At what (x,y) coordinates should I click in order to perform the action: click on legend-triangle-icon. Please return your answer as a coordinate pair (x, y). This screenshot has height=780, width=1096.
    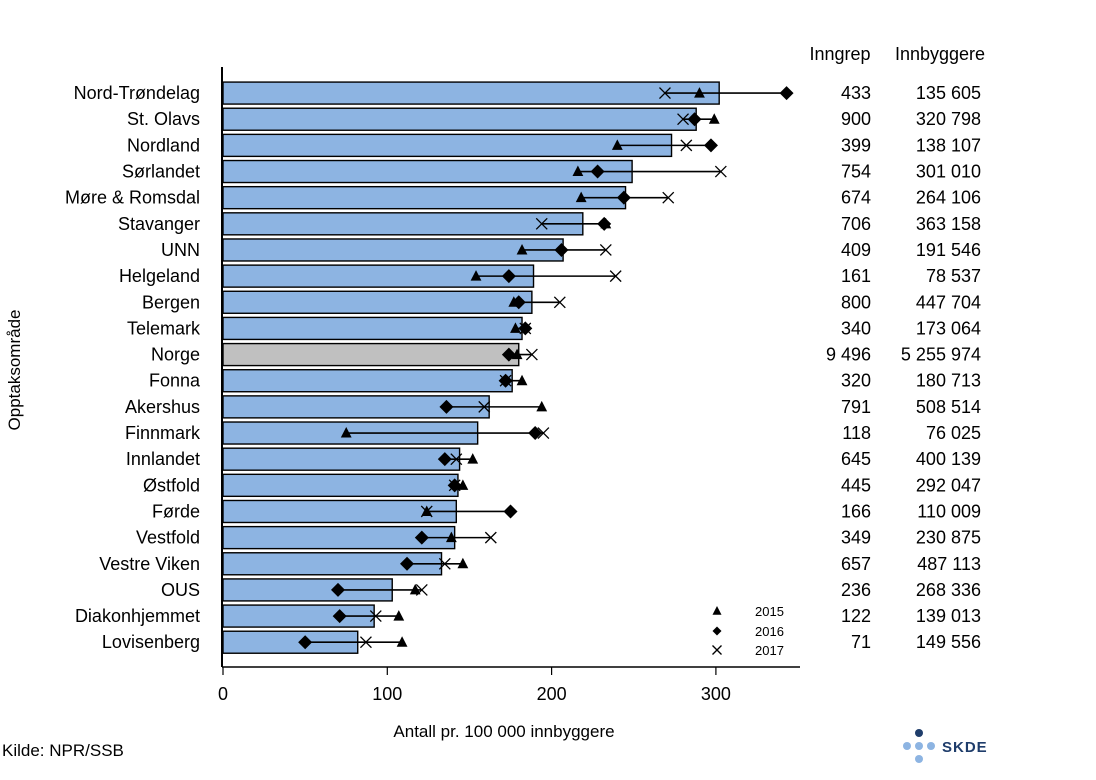
    Looking at the image, I should click on (717, 610).